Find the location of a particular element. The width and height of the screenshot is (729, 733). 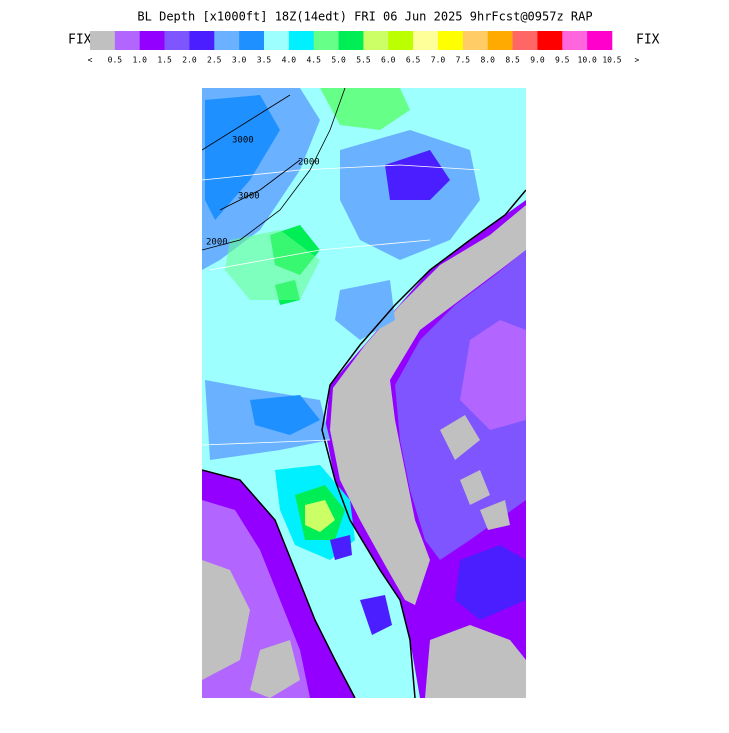

legend-label: 5.5 is located at coordinates (363, 60).